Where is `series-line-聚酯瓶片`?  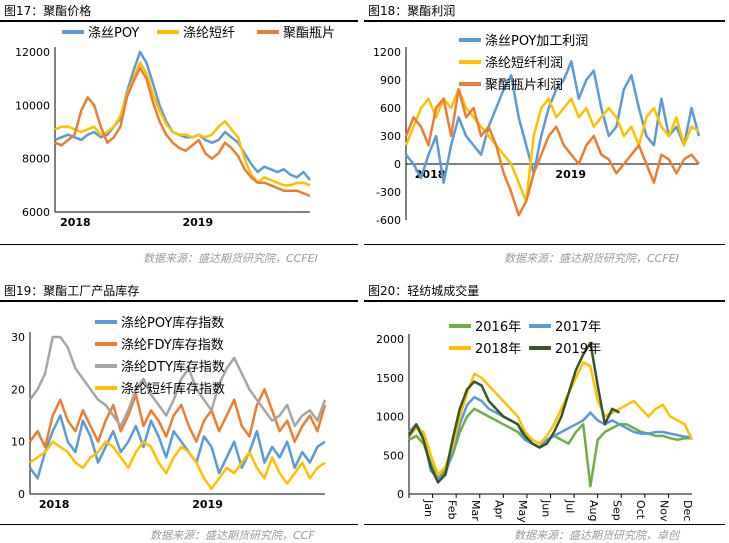 series-line-聚酯瓶片 is located at coordinates (182, 132).